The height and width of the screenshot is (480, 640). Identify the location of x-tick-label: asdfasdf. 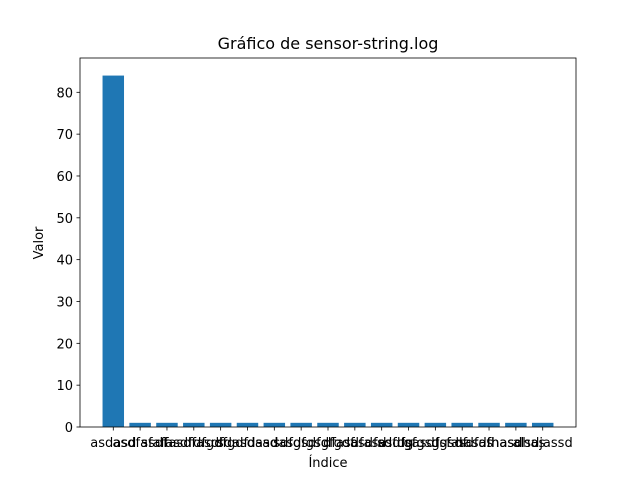
(141, 443).